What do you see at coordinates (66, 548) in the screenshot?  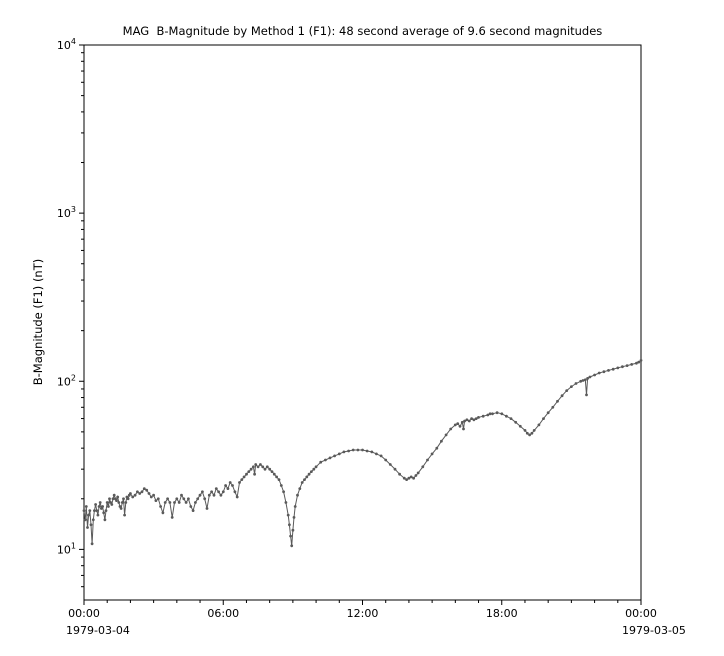 I see `svg-text: 10¹` at bounding box center [66, 548].